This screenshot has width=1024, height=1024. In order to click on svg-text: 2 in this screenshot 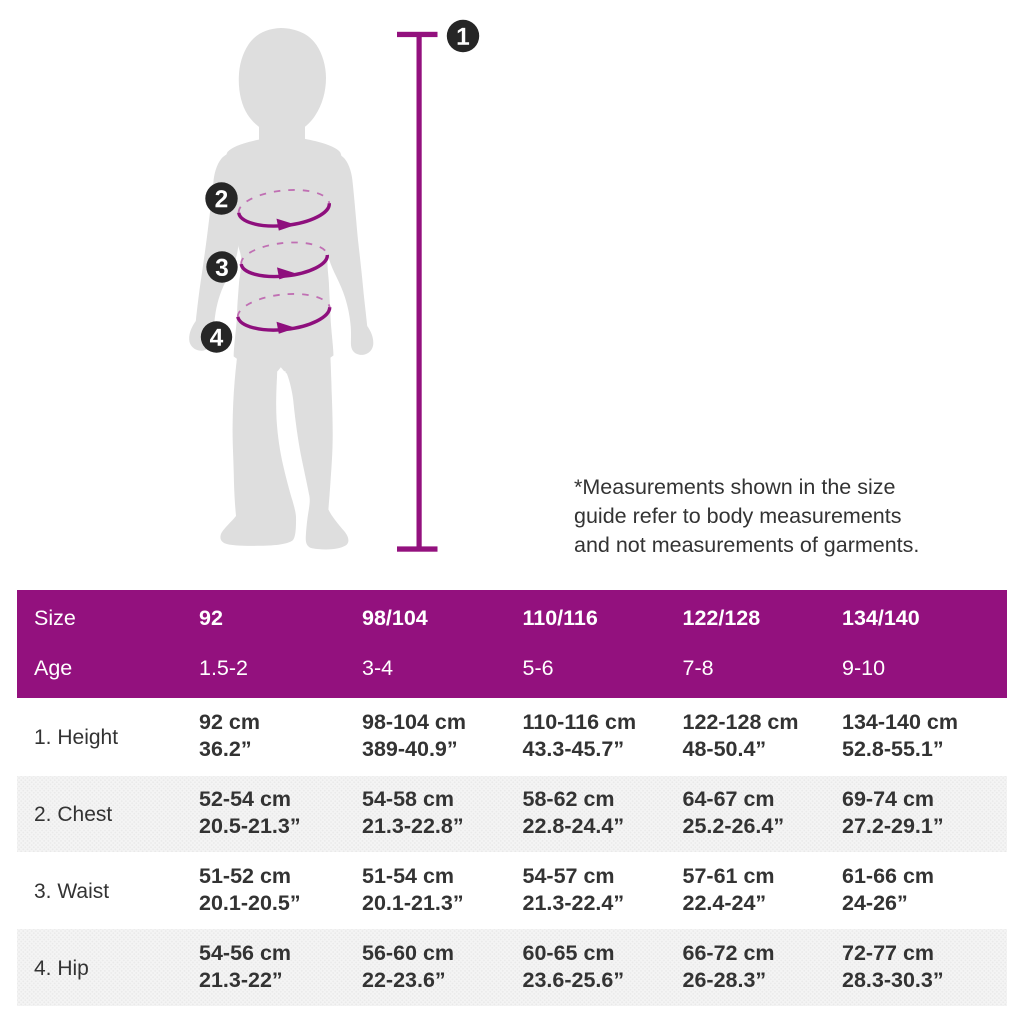, I will do `click(222, 199)`.